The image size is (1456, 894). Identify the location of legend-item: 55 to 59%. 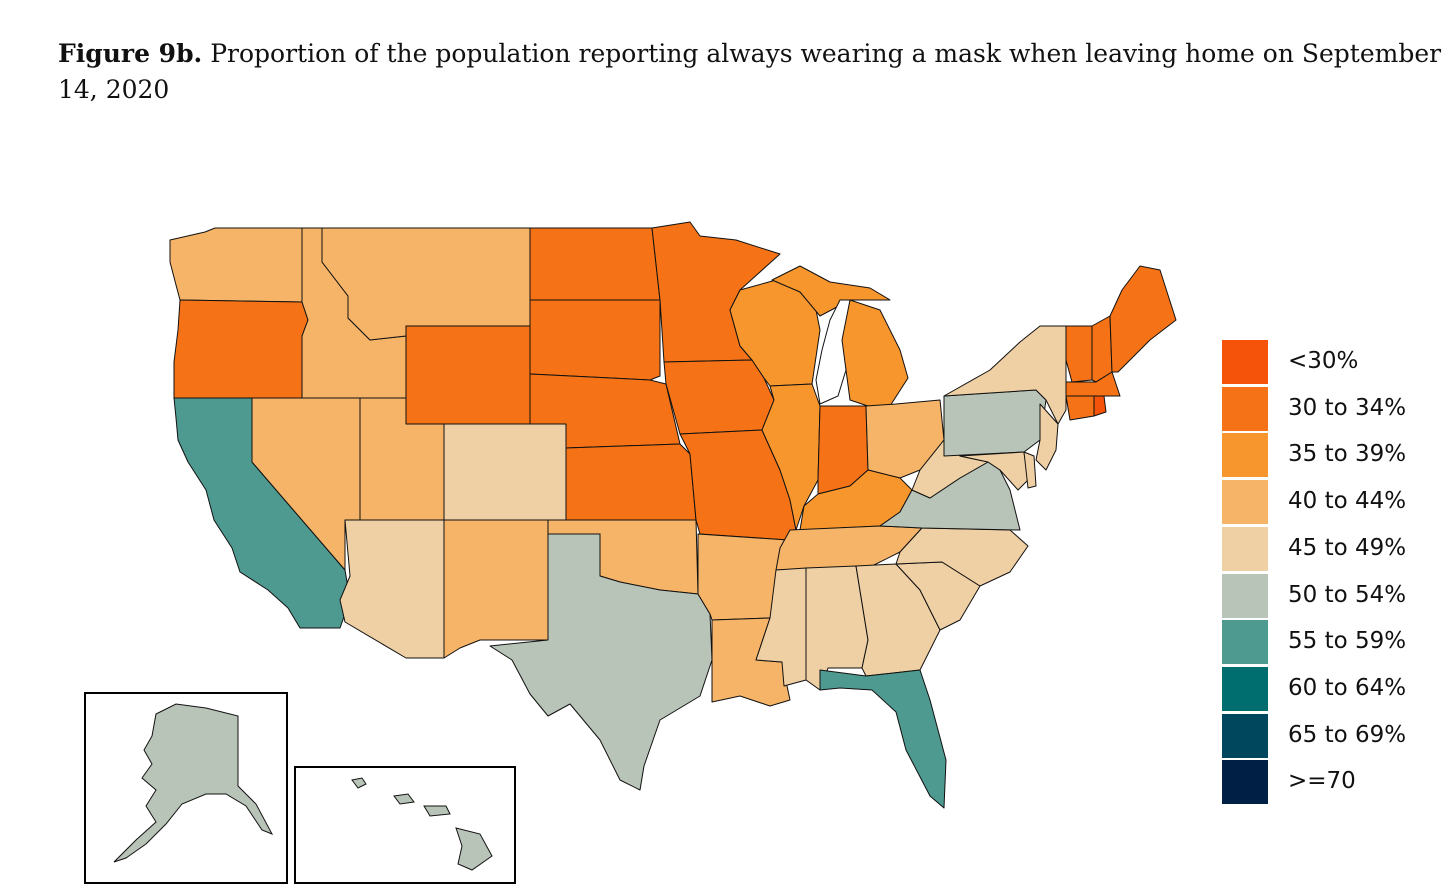
(1322, 642).